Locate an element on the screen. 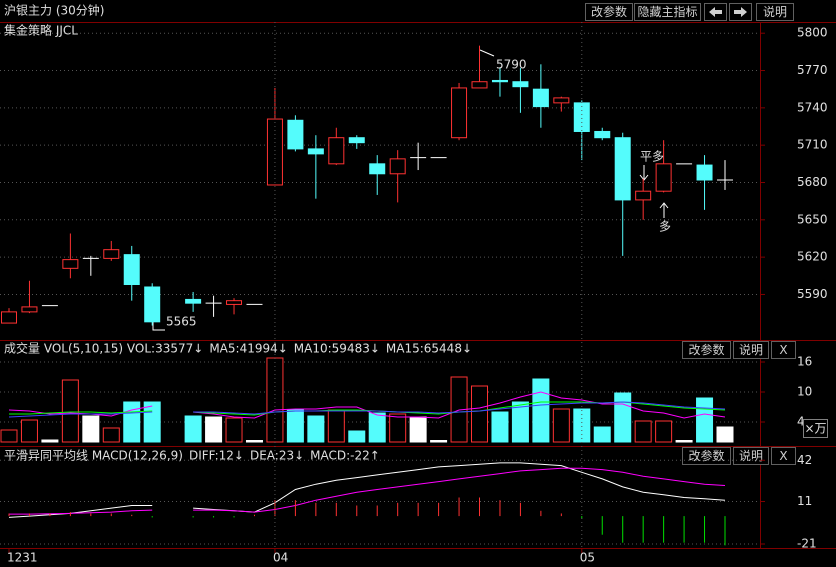  next-button is located at coordinates (740, 12).